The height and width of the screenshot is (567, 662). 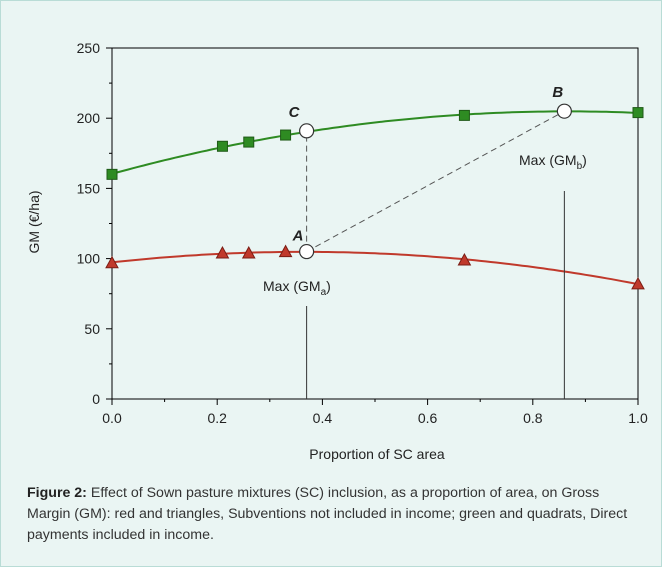 What do you see at coordinates (557, 92) in the screenshot?
I see `point-b-label: B` at bounding box center [557, 92].